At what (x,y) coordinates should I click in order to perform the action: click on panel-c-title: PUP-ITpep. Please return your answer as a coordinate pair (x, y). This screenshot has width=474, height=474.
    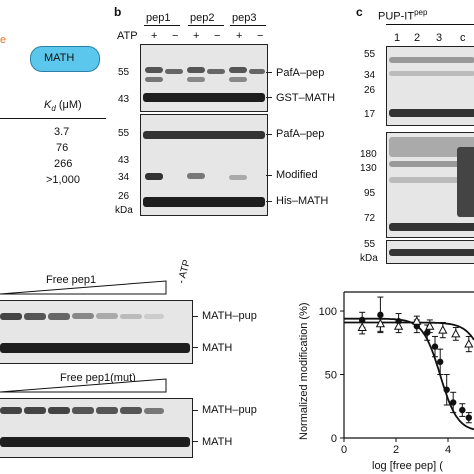
    Looking at the image, I should click on (402, 15).